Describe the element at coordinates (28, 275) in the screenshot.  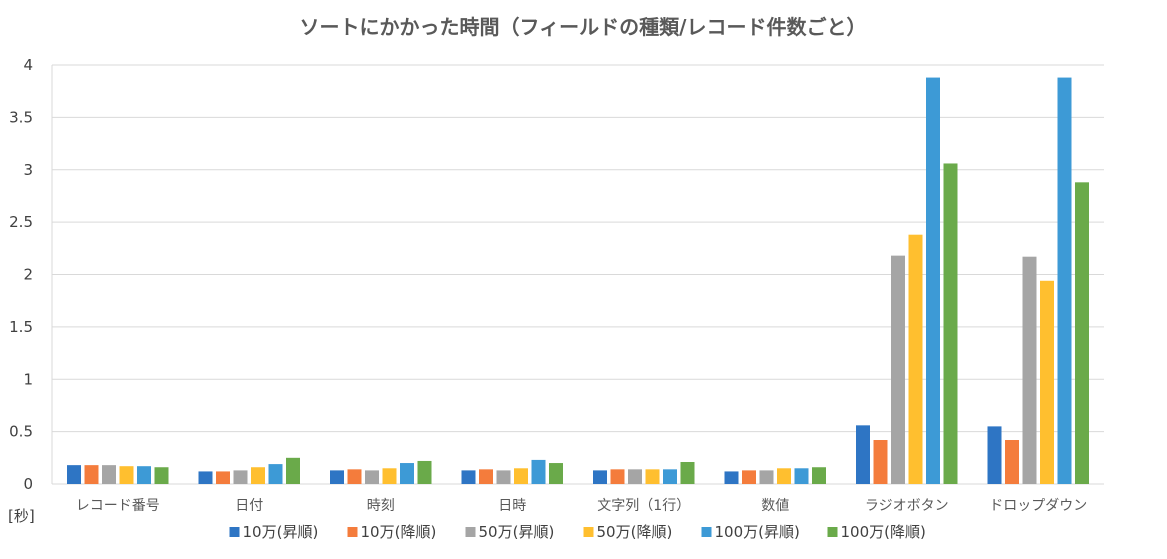
I see `y-tick-label: 2` at that location.